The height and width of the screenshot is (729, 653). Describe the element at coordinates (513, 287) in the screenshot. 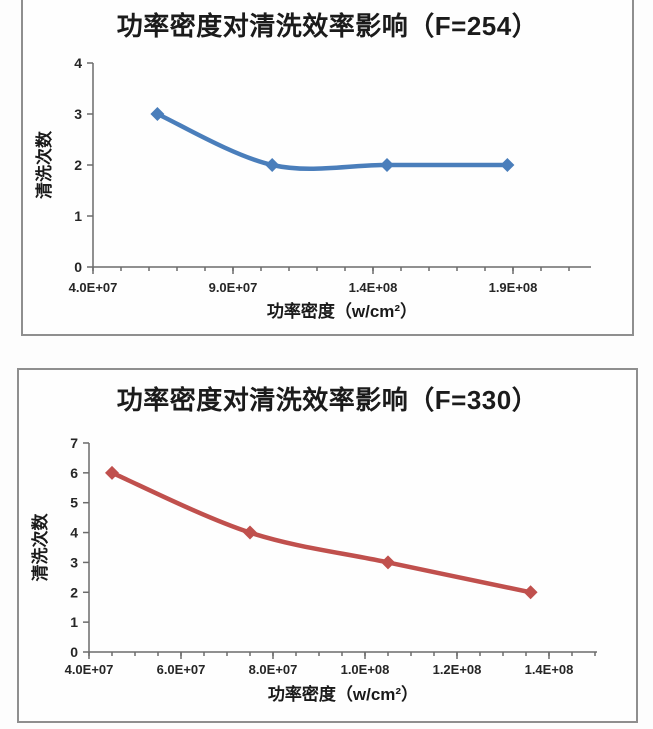

I see `x-tick-label: 1.9E+08` at that location.